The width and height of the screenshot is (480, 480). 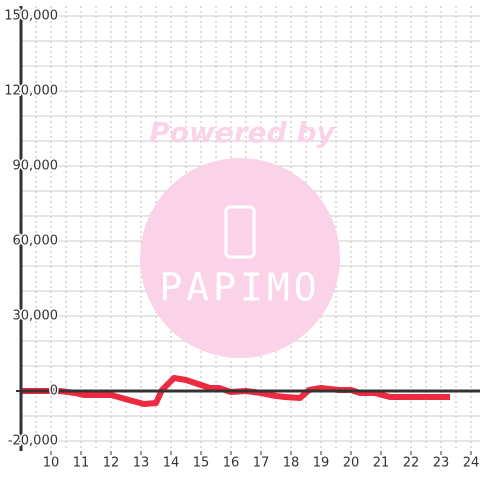 What do you see at coordinates (81, 463) in the screenshot?
I see `x-tick-label: 11` at bounding box center [81, 463].